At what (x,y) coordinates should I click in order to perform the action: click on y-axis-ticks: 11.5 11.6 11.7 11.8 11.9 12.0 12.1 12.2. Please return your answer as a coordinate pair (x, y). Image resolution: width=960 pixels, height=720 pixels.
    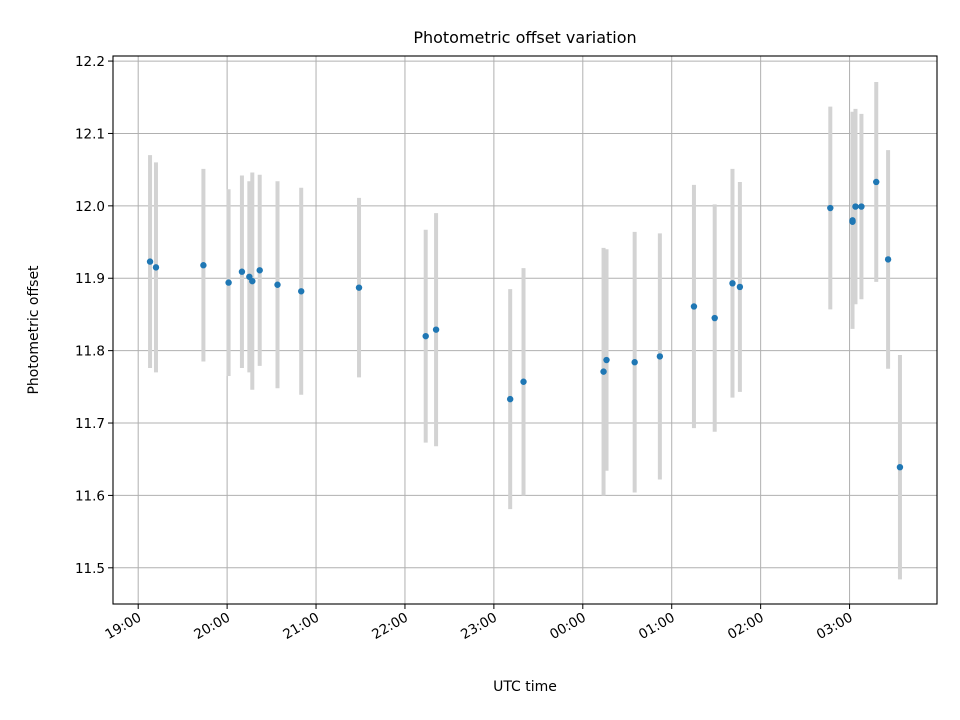
    Looking at the image, I should click on (94, 315).